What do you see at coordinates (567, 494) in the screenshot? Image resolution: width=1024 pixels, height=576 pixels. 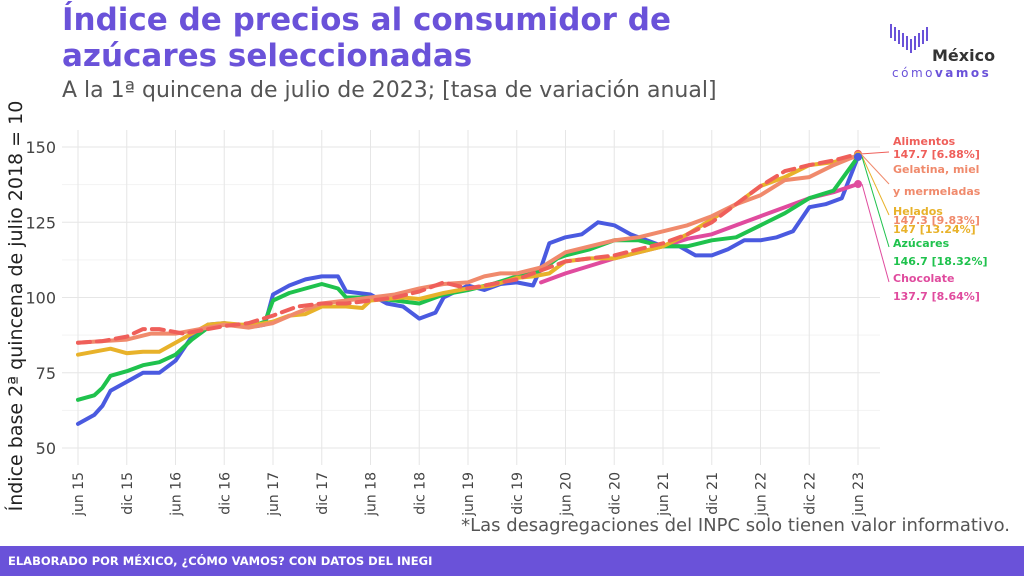 I see `x-tick-label: jun 20` at bounding box center [567, 494].